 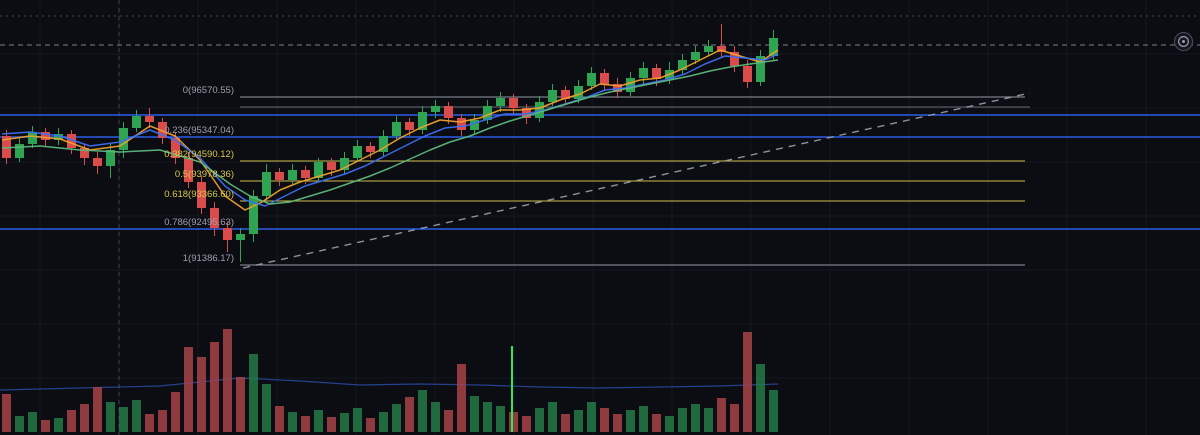 What do you see at coordinates (204, 174) in the screenshot?
I see `fib-level-label: 0.5(93978.36)` at bounding box center [204, 174].